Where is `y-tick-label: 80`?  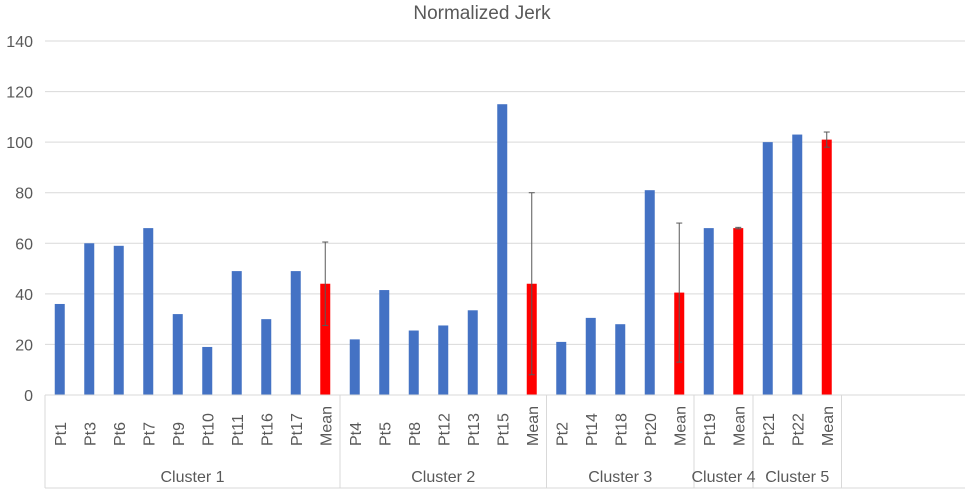
y-tick-label: 80 is located at coordinates (24, 194).